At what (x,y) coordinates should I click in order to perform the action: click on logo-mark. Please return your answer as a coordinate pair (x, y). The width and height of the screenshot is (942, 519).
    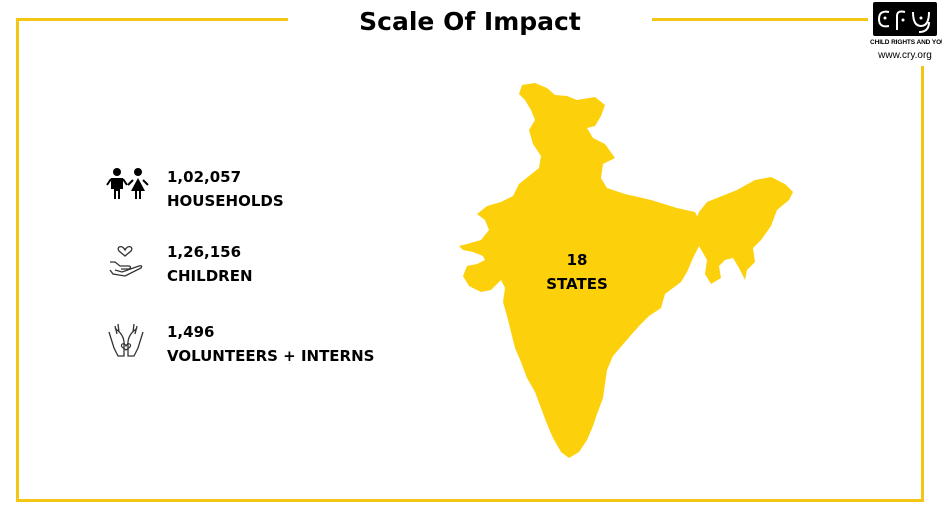
    Looking at the image, I should click on (905, 19).